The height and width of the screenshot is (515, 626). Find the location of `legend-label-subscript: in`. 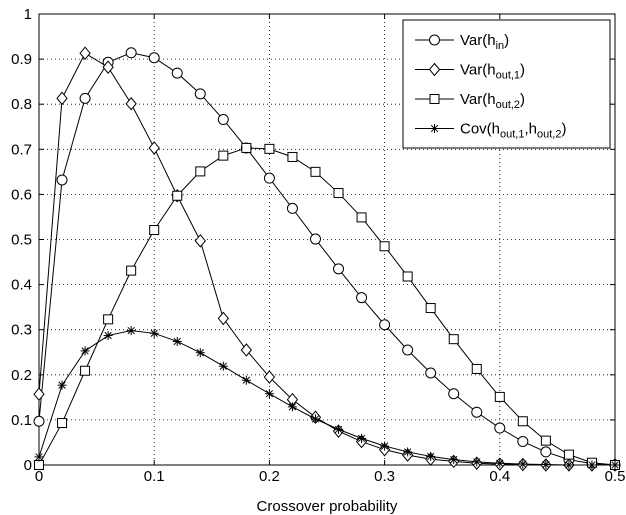

legend-label-subscript: in is located at coordinates (500, 46).